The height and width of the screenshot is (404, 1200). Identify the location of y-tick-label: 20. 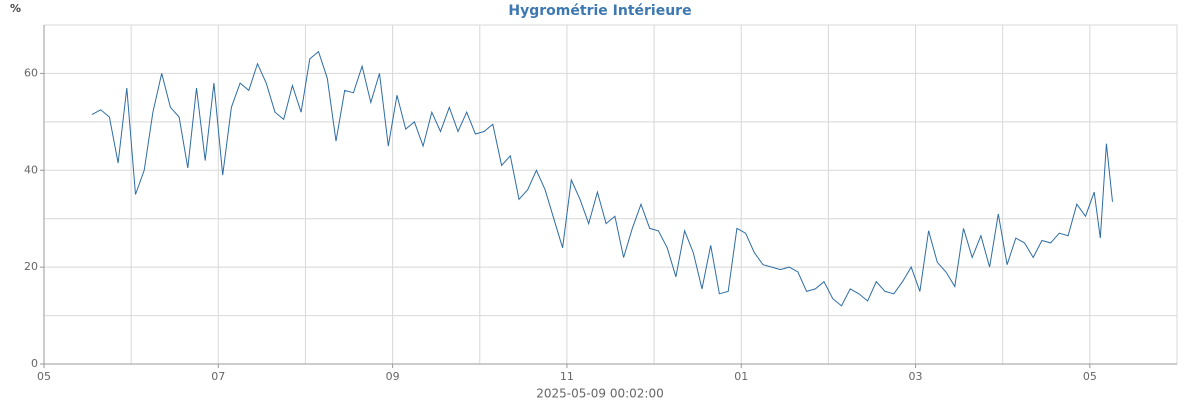
(31, 266).